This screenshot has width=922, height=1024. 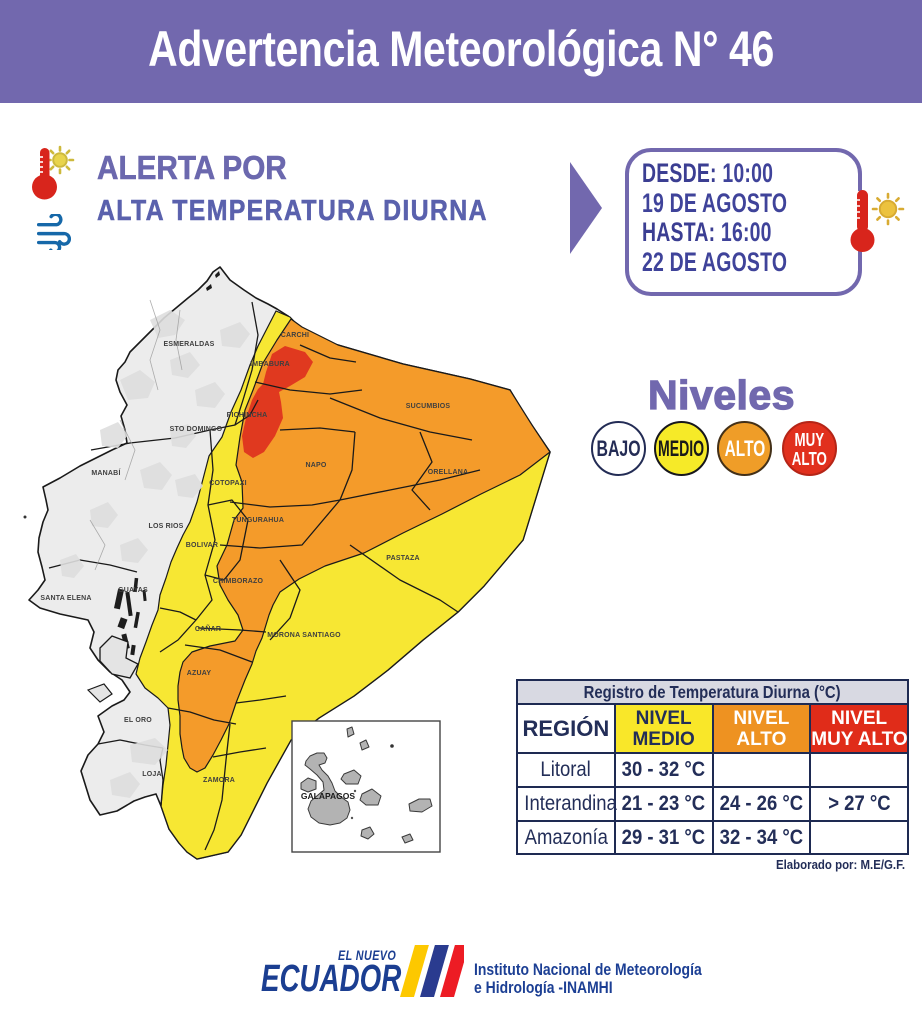 What do you see at coordinates (199, 673) in the screenshot?
I see `svg-text: AZUAY` at bounding box center [199, 673].